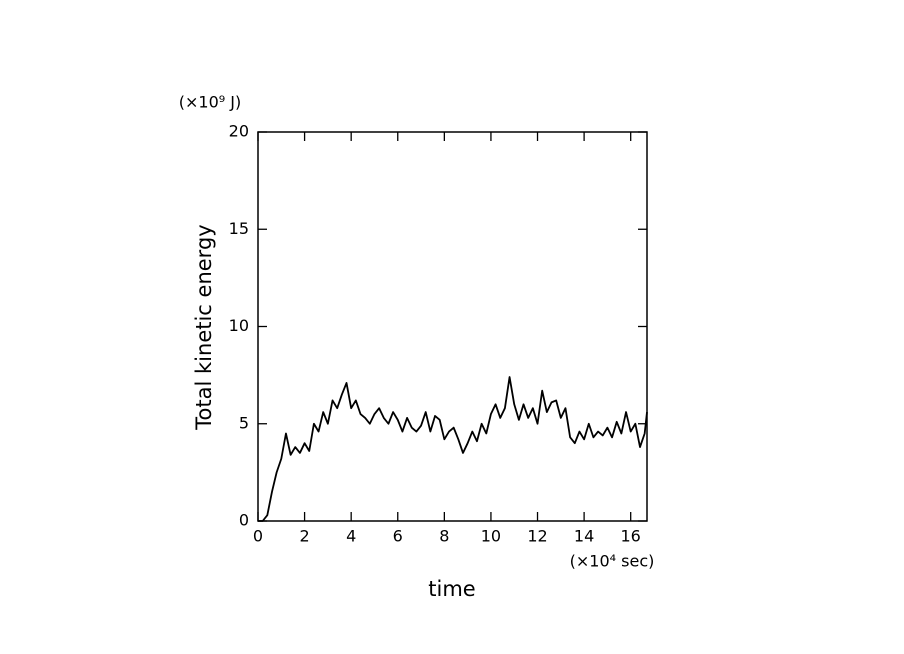 This screenshot has width=904, height=654. What do you see at coordinates (239, 131) in the screenshot?
I see `y-tick-label: 20` at bounding box center [239, 131].